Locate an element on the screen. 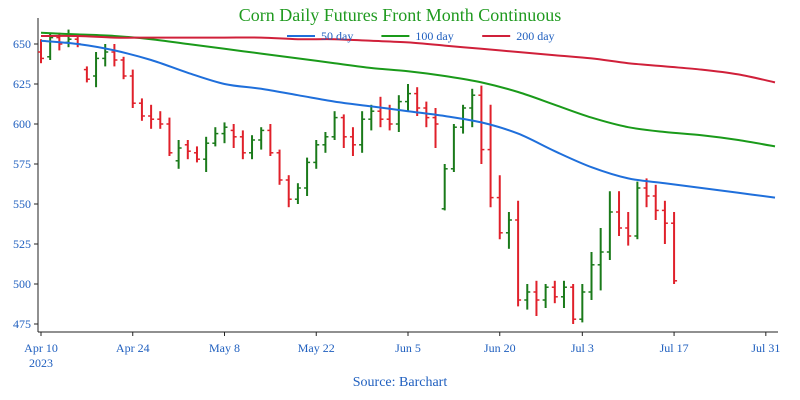  y-tick-label: 475 is located at coordinates (22, 324).